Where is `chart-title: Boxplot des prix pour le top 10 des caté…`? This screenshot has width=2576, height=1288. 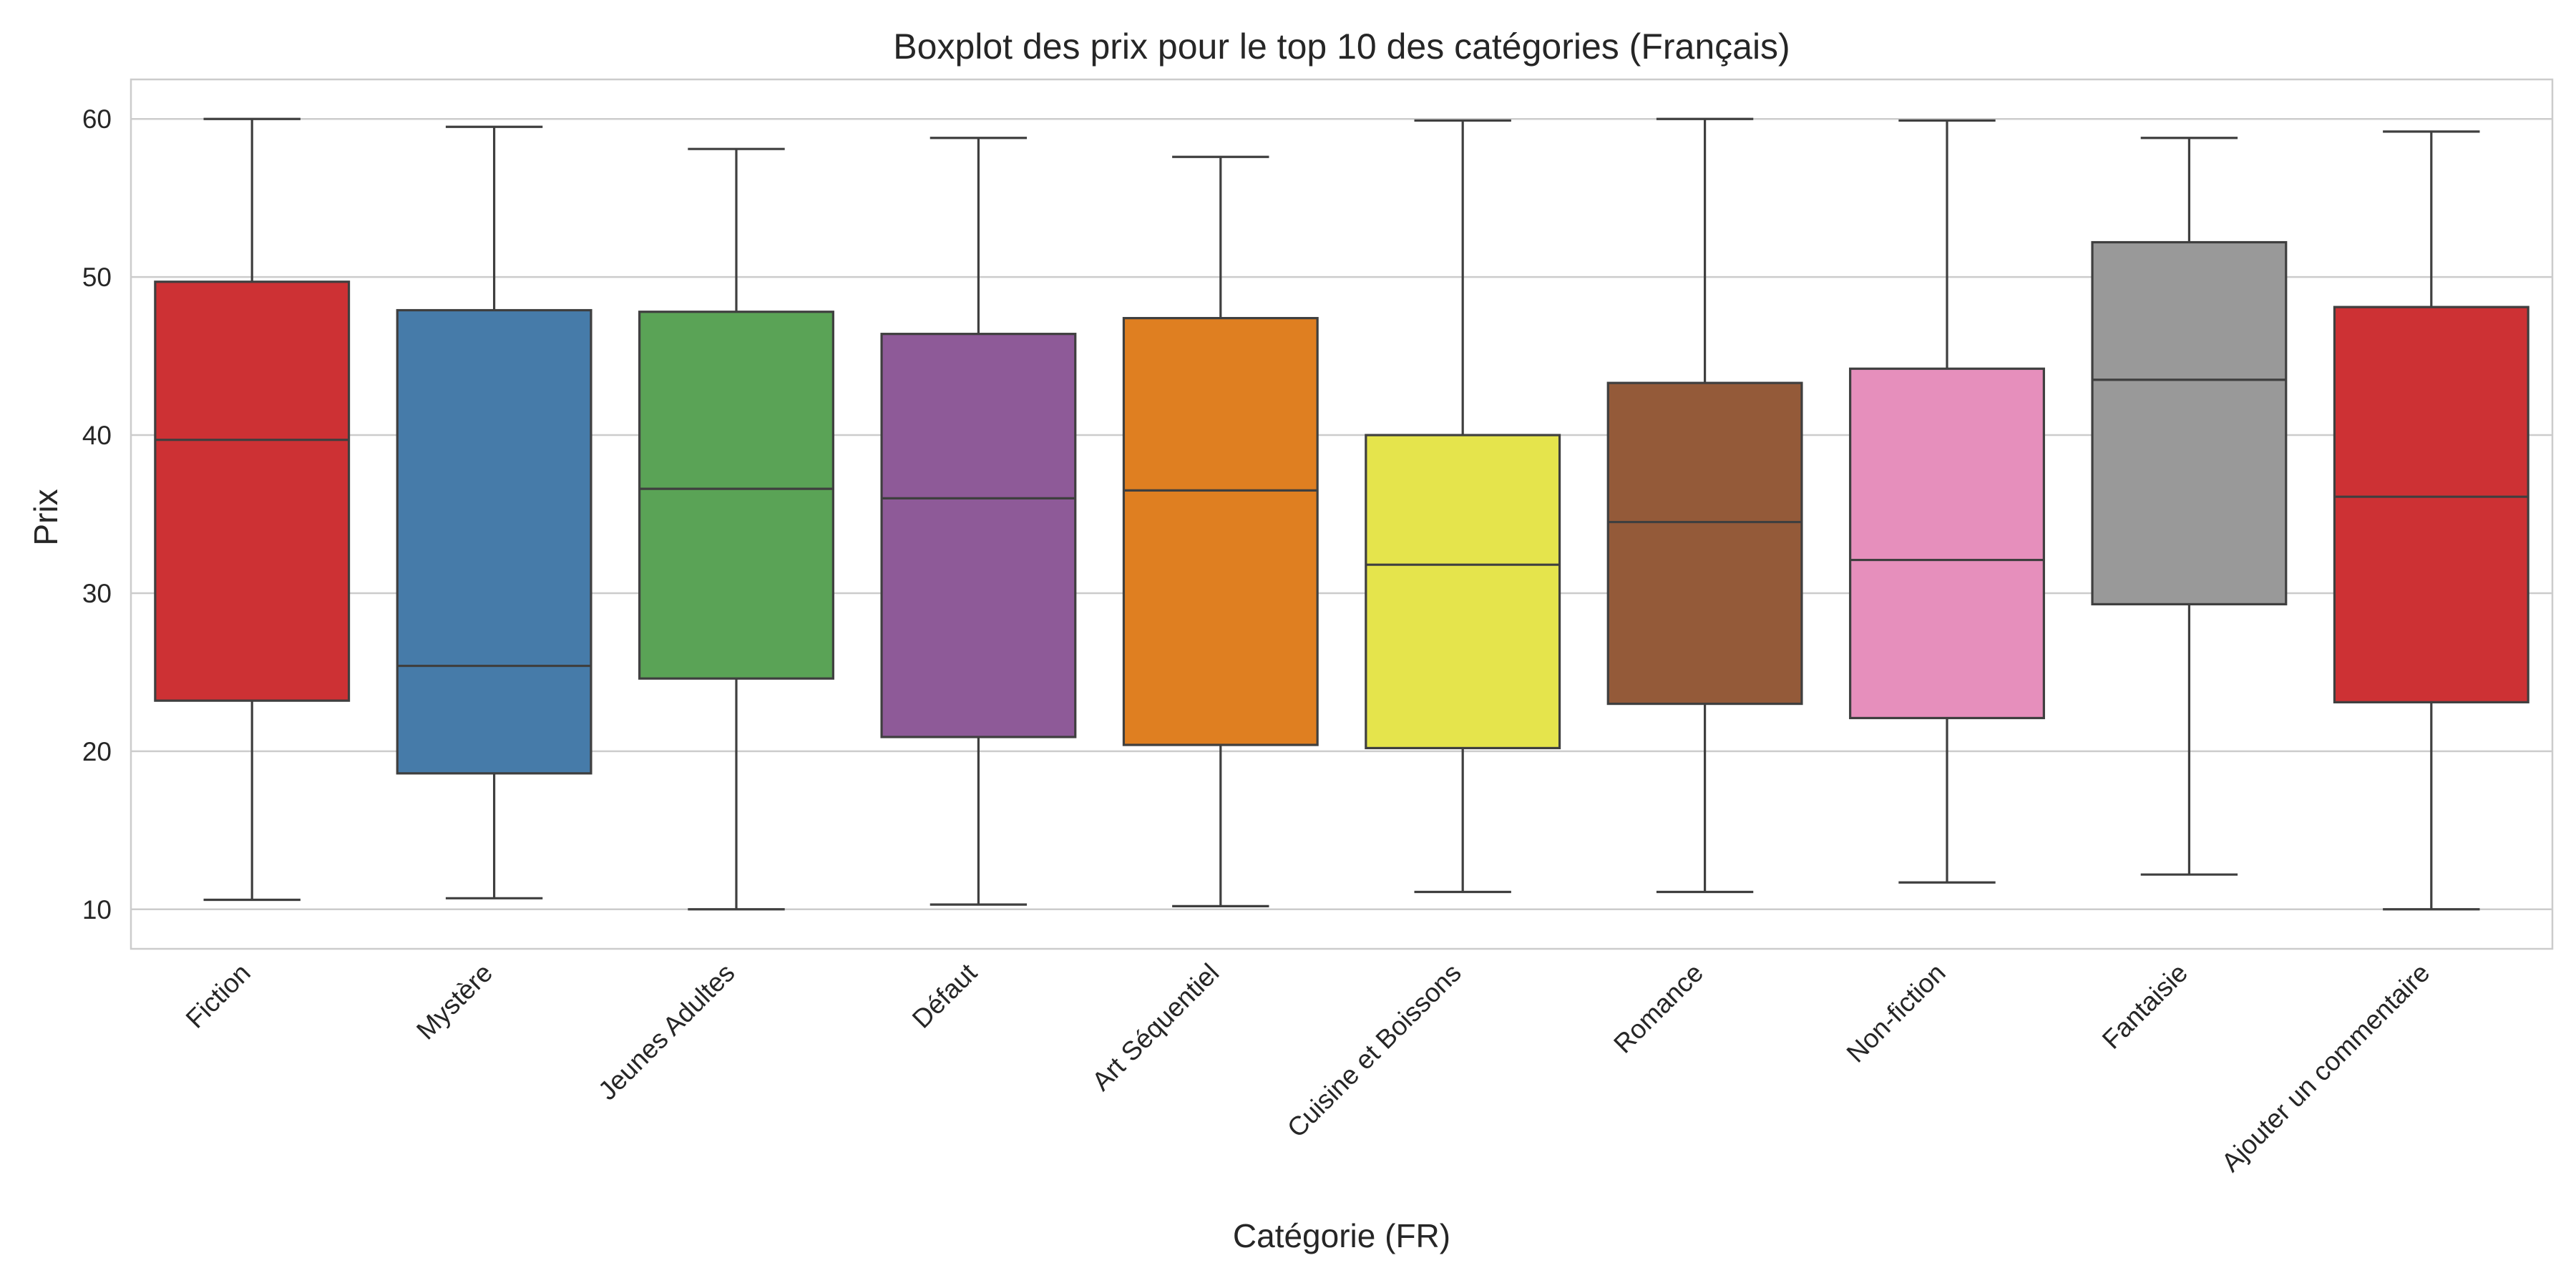
chart-title: Boxplot des prix pour le top 10 des caté… is located at coordinates (1341, 46).